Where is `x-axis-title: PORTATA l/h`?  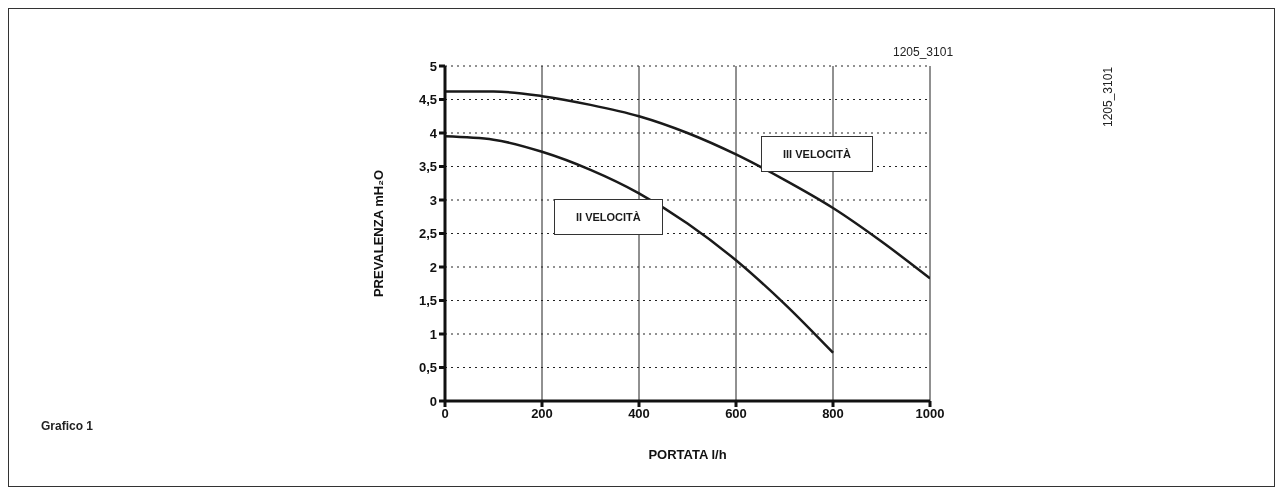
x-axis-title: PORTATA l/h is located at coordinates (687, 454).